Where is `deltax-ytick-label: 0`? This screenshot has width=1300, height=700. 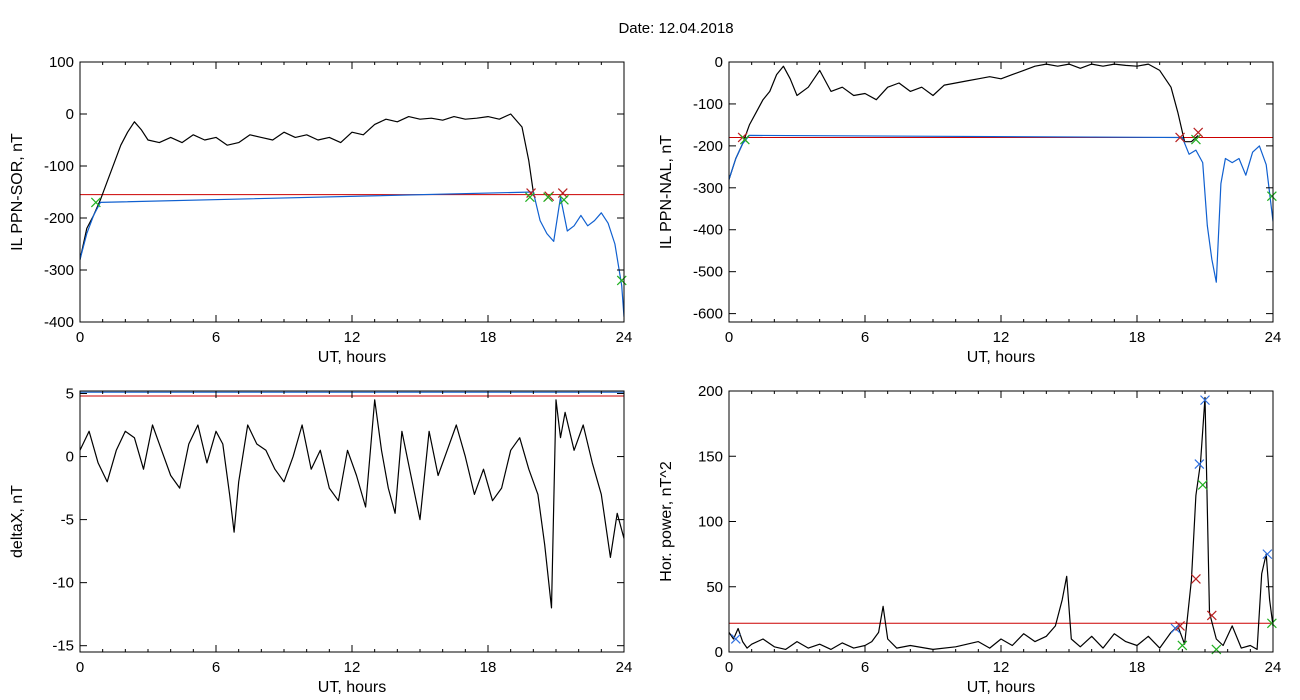
deltax-ytick-label: 0 is located at coordinates (70, 457).